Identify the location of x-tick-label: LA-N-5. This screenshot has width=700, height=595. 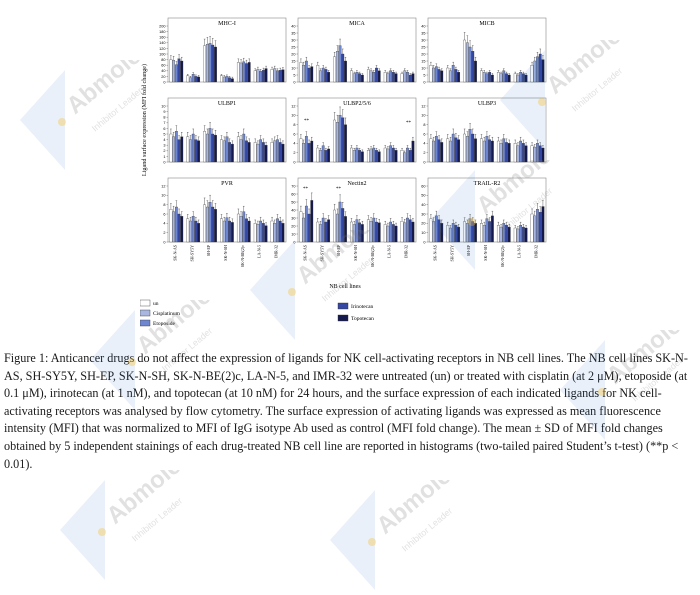
(519, 251).